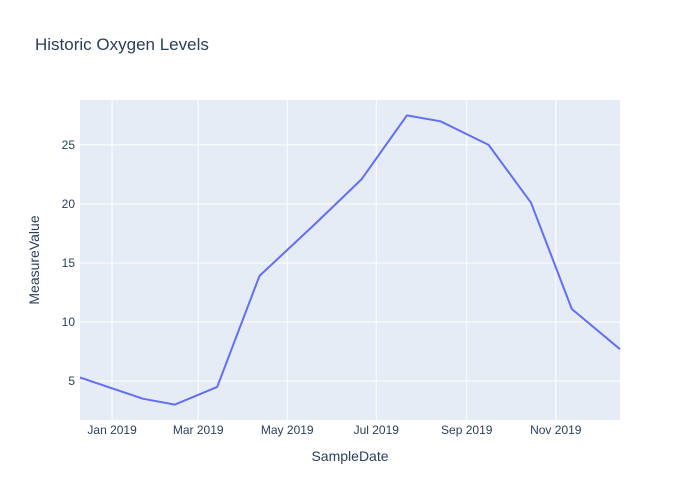  Describe the element at coordinates (69, 322) in the screenshot. I see `y-tick-label: 10` at that location.